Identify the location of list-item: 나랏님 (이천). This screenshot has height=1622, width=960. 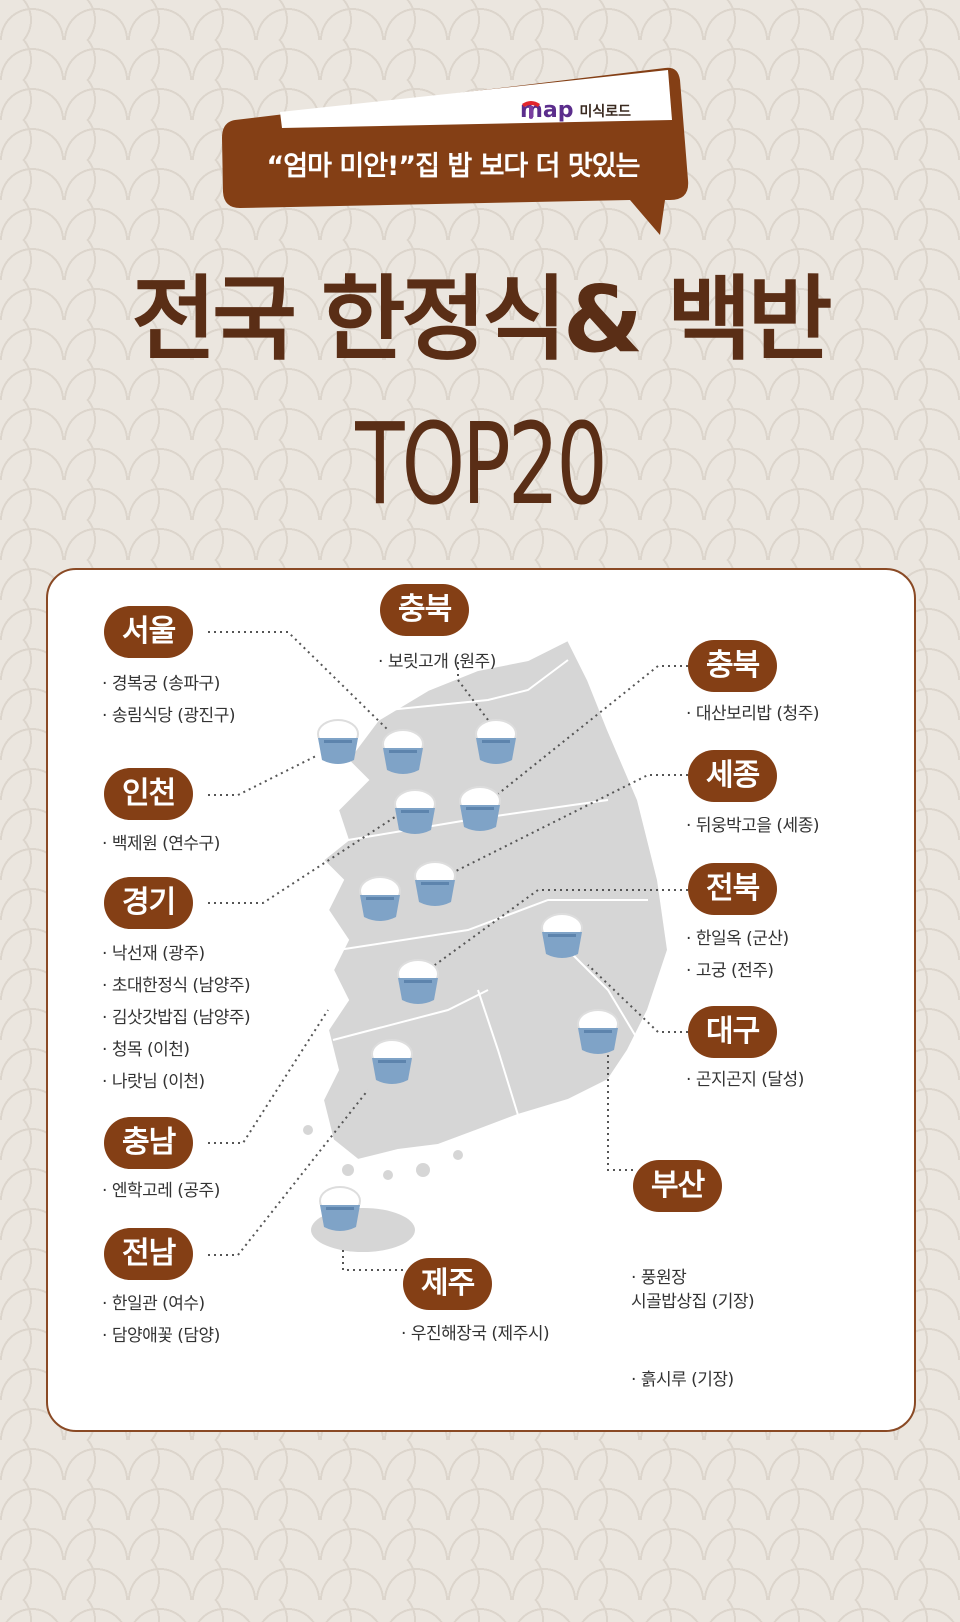
(176, 1082).